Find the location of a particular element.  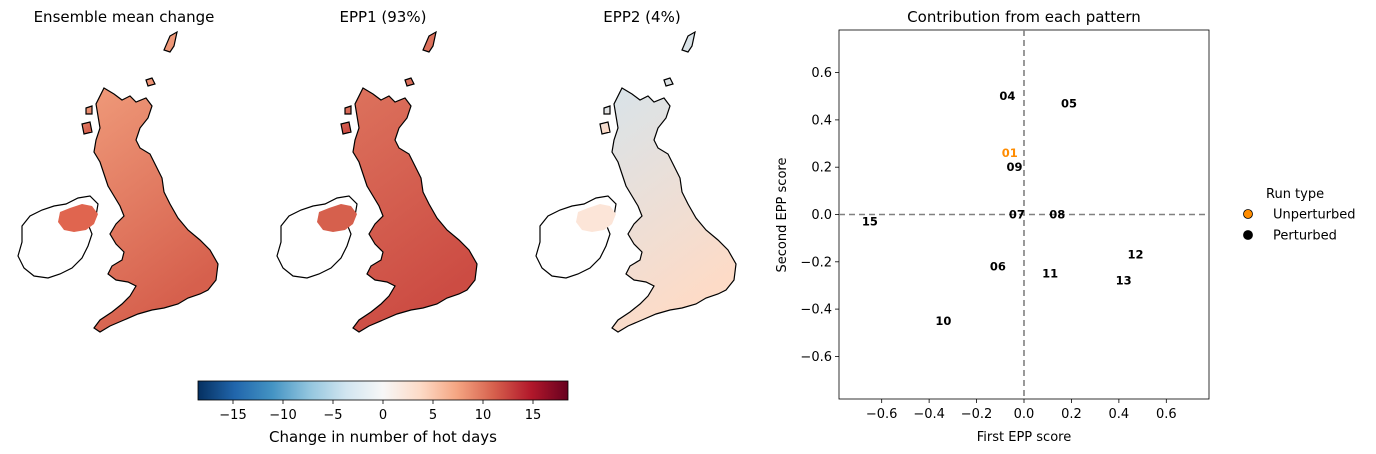

x-tick-label: 0.4 is located at coordinates (1119, 414).